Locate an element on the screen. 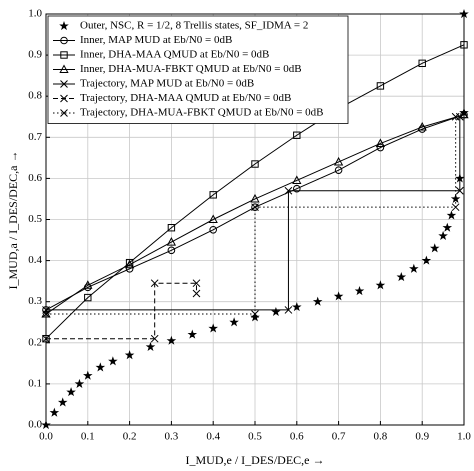 Image resolution: width=474 pixels, height=471 pixels. y-tick-label: 0.7 is located at coordinates (35, 137).